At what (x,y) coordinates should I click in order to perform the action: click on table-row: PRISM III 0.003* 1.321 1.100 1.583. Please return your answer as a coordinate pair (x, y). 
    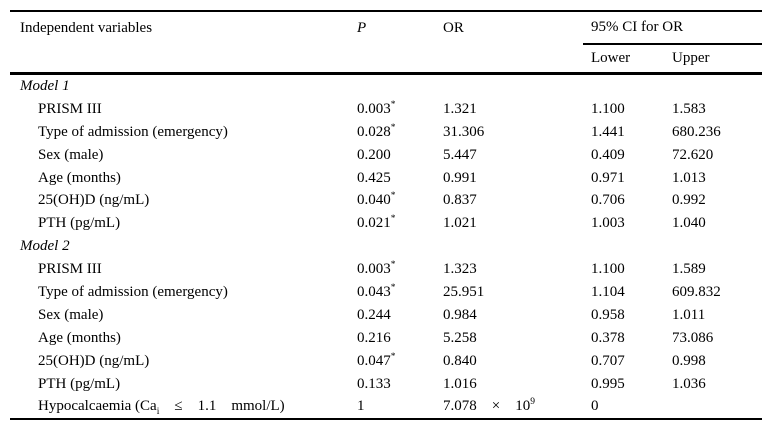
    Looking at the image, I should click on (386, 109).